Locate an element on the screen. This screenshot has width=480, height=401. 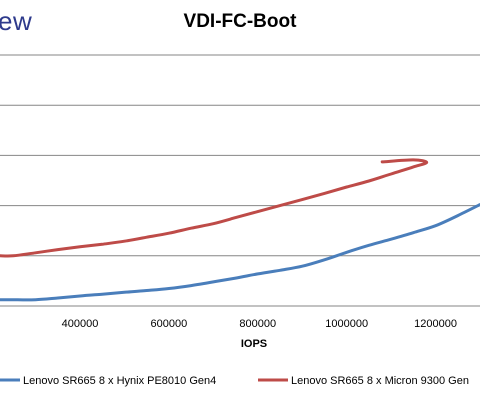
x-tick-label: 1000000 is located at coordinates (346, 324).